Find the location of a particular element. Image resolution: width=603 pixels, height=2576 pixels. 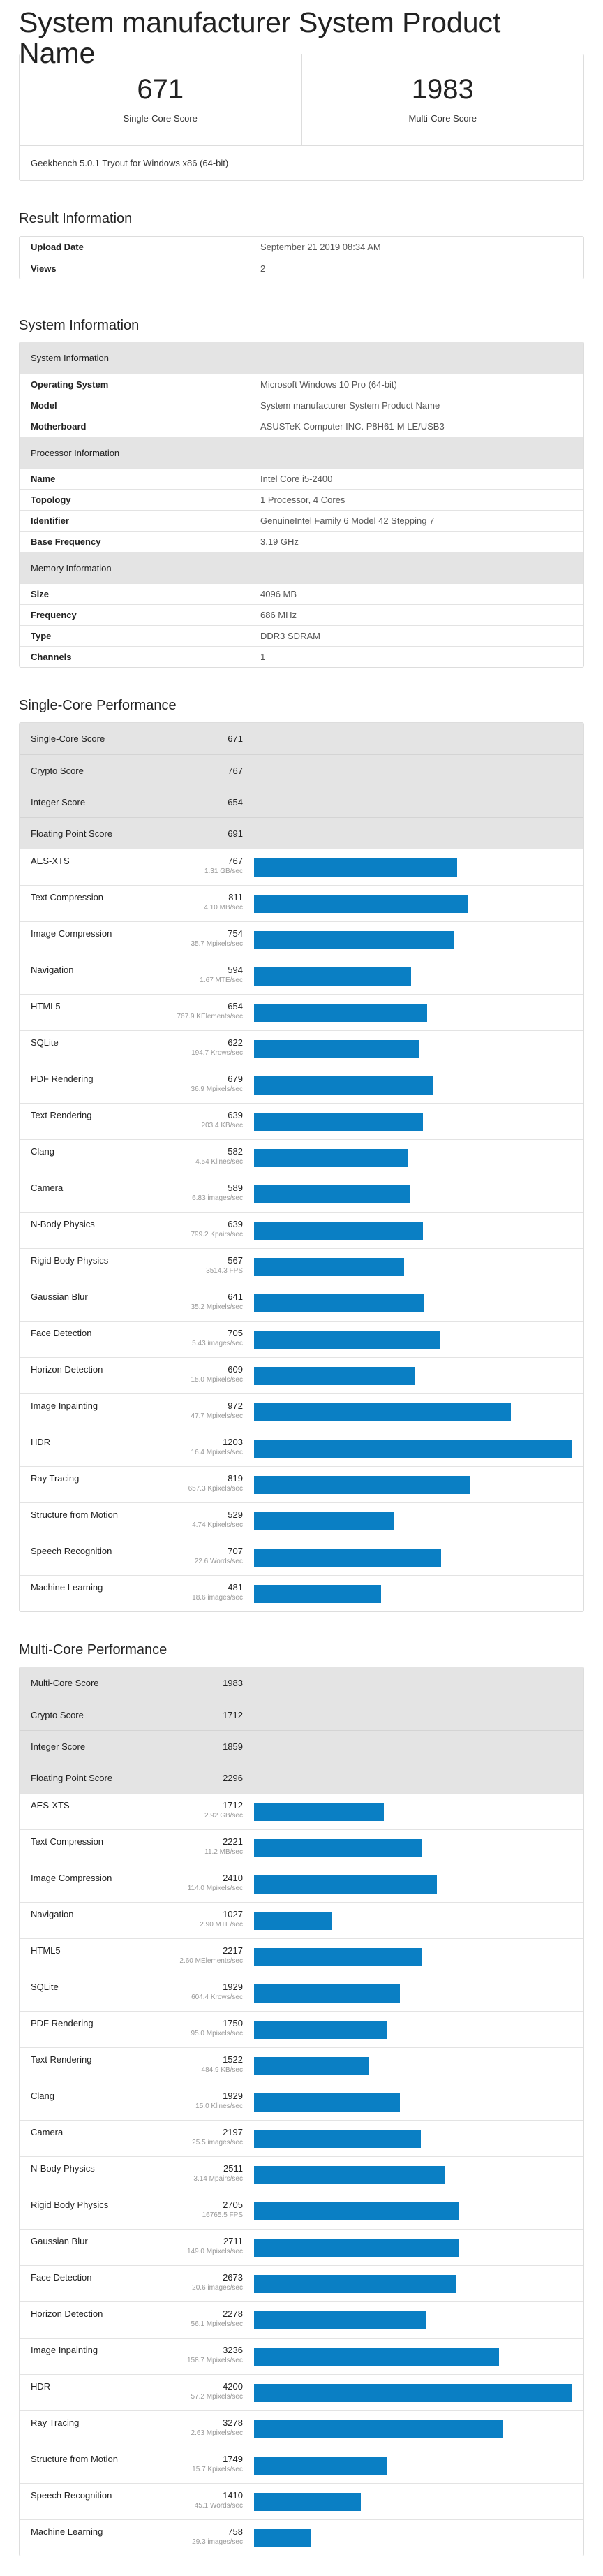

test-score: 819 is located at coordinates (235, 1478).